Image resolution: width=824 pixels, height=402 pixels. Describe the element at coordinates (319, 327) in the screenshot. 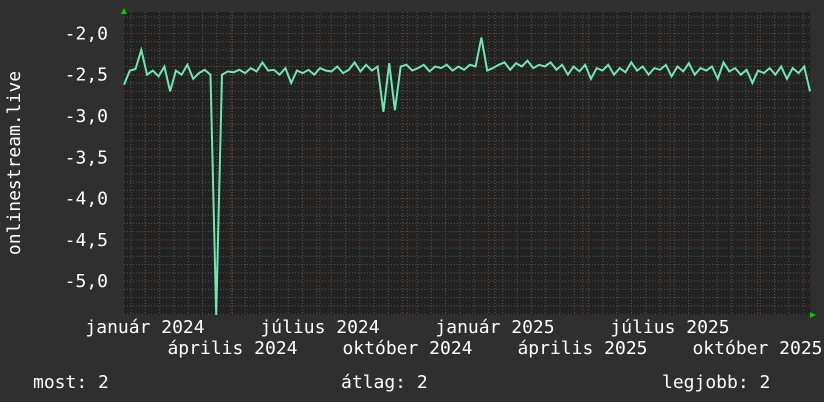

I see `x-tick-label: július 2024` at that location.